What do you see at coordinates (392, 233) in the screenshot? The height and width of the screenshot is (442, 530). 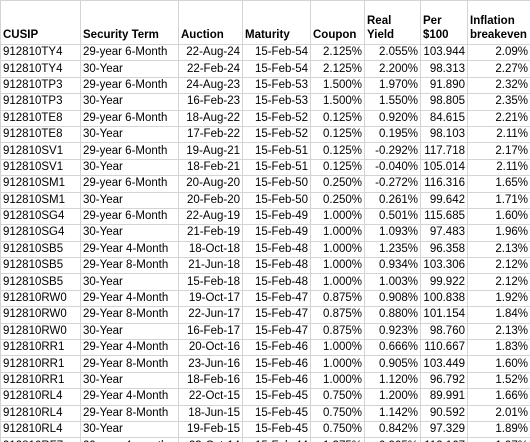 I see `table-cell: 1.093%` at bounding box center [392, 233].